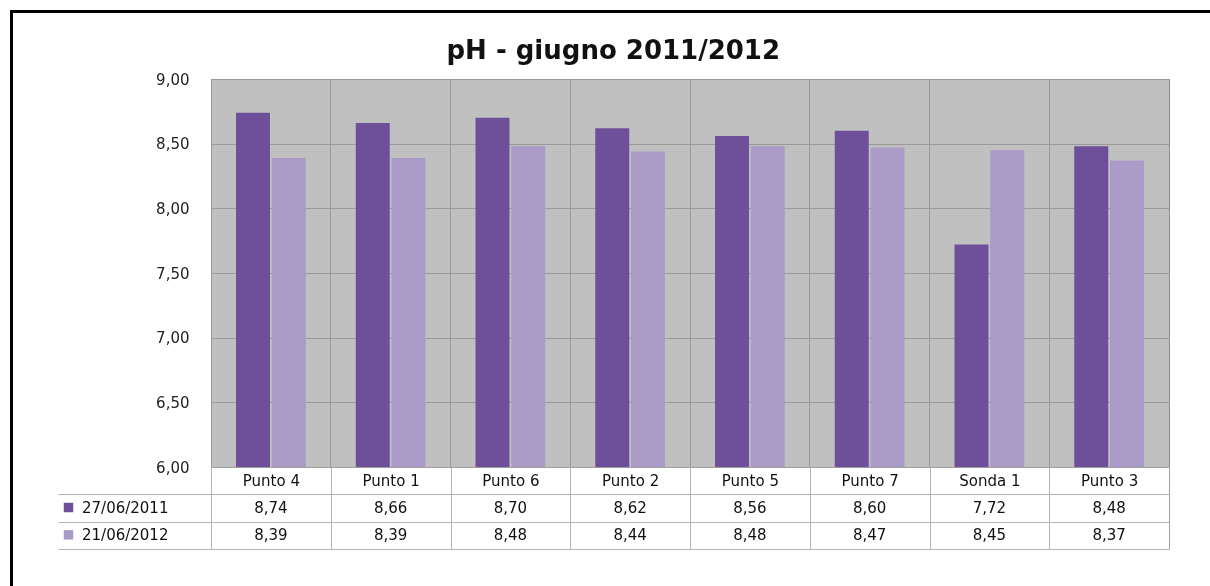 The height and width of the screenshot is (586, 1210). What do you see at coordinates (1110, 481) in the screenshot?
I see `x-tick-label: Punto 3` at bounding box center [1110, 481].